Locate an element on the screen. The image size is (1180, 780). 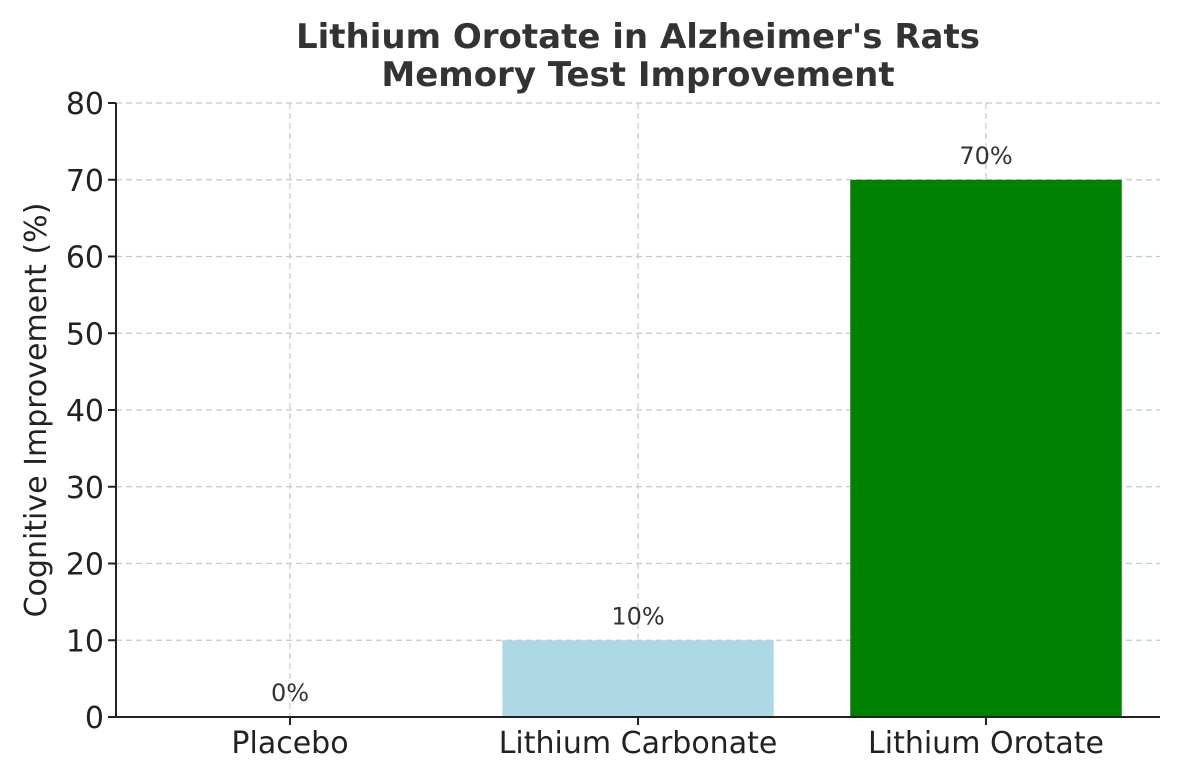
y-tick-label: 30 is located at coordinates (85, 488).